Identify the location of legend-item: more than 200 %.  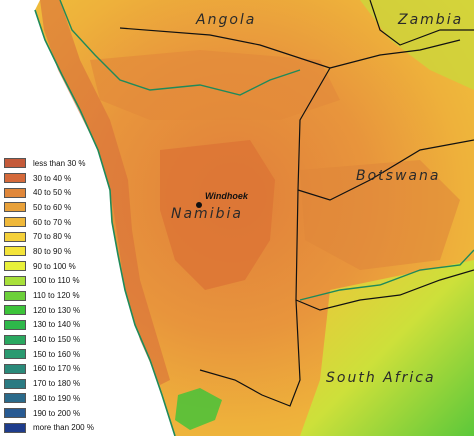
(64, 427).